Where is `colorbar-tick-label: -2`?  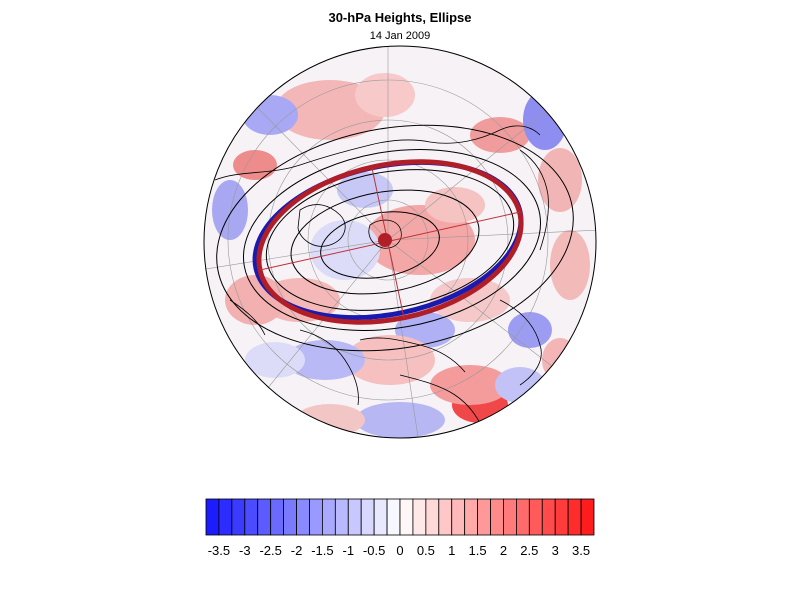
colorbar-tick-label: -2 is located at coordinates (297, 550).